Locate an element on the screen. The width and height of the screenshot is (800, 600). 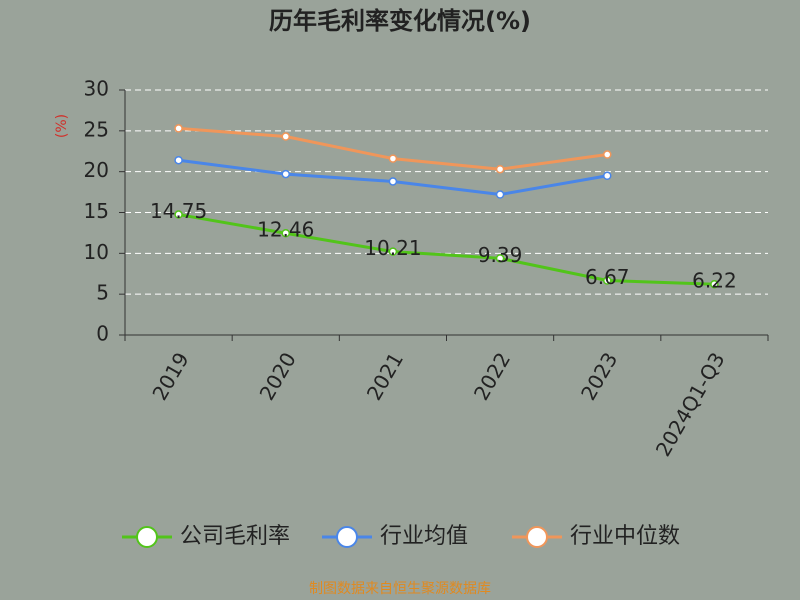
x-tick-label: 2021 is located at coordinates (385, 376).